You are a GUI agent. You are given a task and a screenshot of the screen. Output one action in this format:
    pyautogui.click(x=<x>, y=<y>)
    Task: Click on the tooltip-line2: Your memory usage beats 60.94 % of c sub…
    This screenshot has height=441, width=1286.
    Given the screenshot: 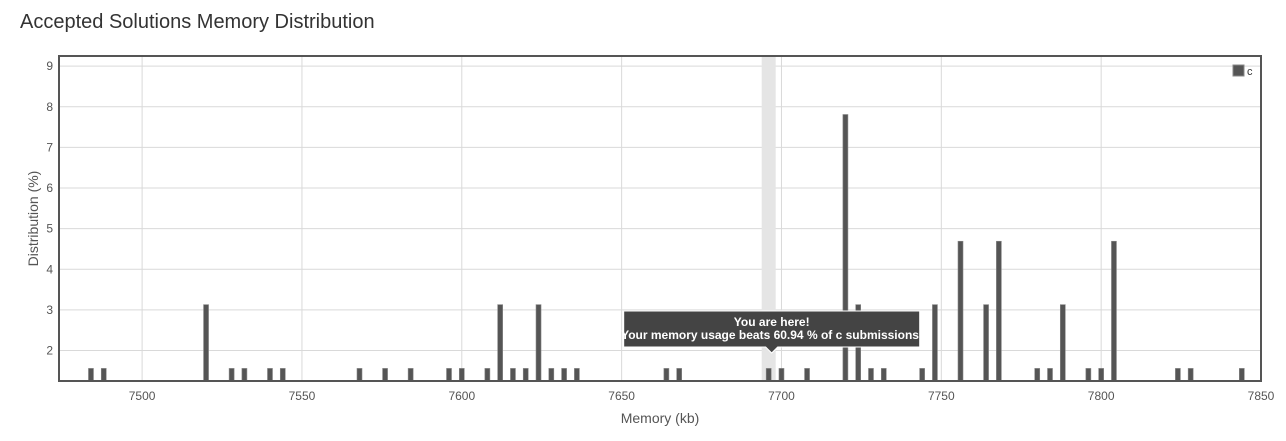 What is the action you would take?
    pyautogui.click(x=771, y=335)
    